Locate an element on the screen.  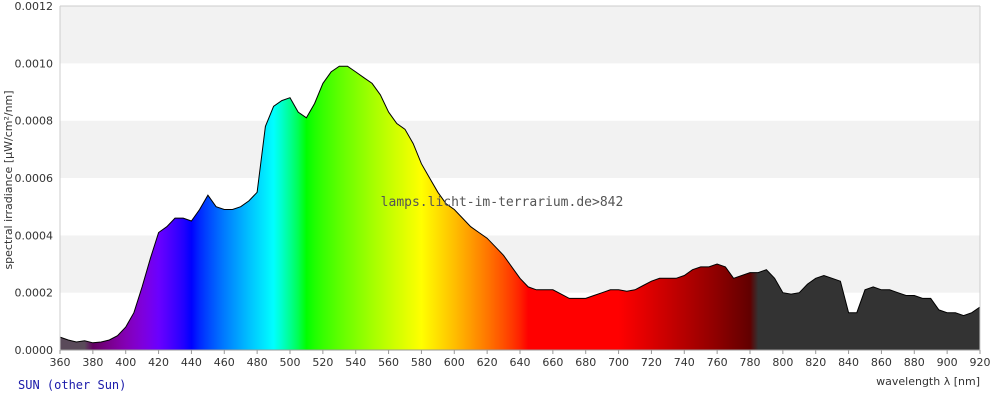
x-tick-label: 480 is located at coordinates (257, 362).